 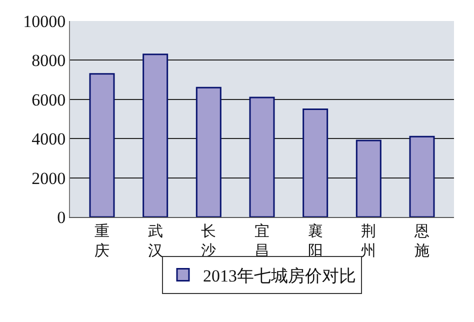 I want to click on y-tick-label: 2000, so click(x=49, y=178).